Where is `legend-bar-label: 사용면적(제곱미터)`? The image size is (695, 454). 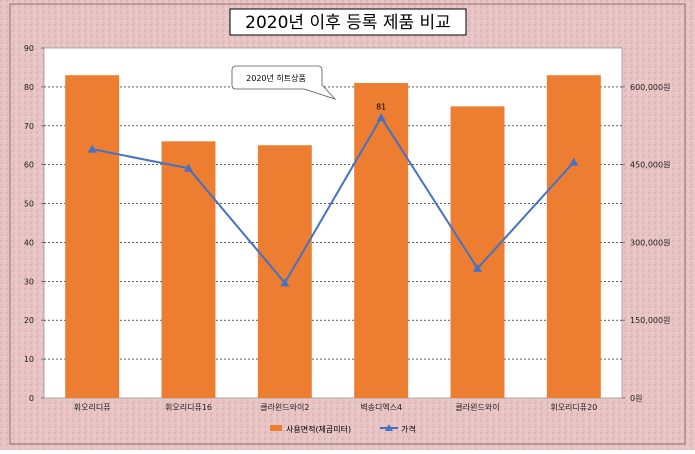 legend-bar-label: 사용면적(제곱미터) is located at coordinates (318, 429).